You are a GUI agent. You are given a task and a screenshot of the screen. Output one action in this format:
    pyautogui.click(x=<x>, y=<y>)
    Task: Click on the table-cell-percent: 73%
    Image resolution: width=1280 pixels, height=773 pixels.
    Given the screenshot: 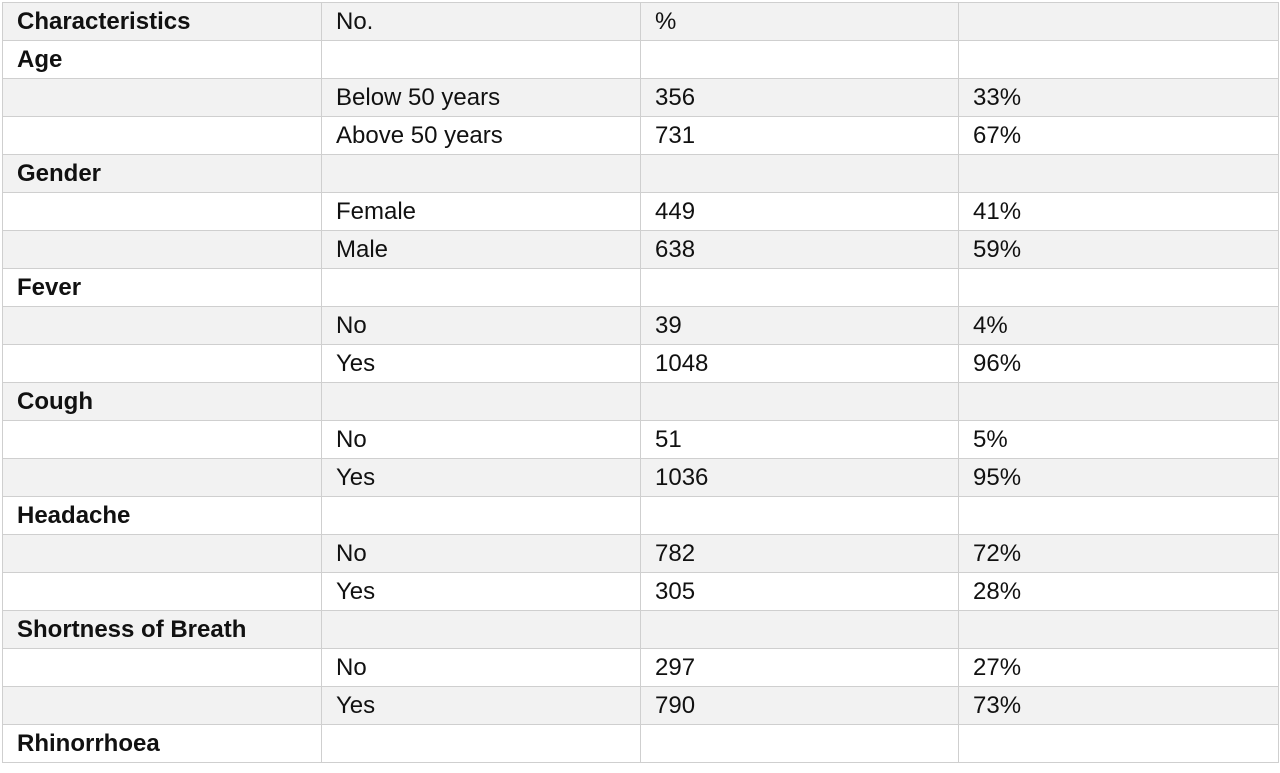 What is the action you would take?
    pyautogui.click(x=1118, y=705)
    